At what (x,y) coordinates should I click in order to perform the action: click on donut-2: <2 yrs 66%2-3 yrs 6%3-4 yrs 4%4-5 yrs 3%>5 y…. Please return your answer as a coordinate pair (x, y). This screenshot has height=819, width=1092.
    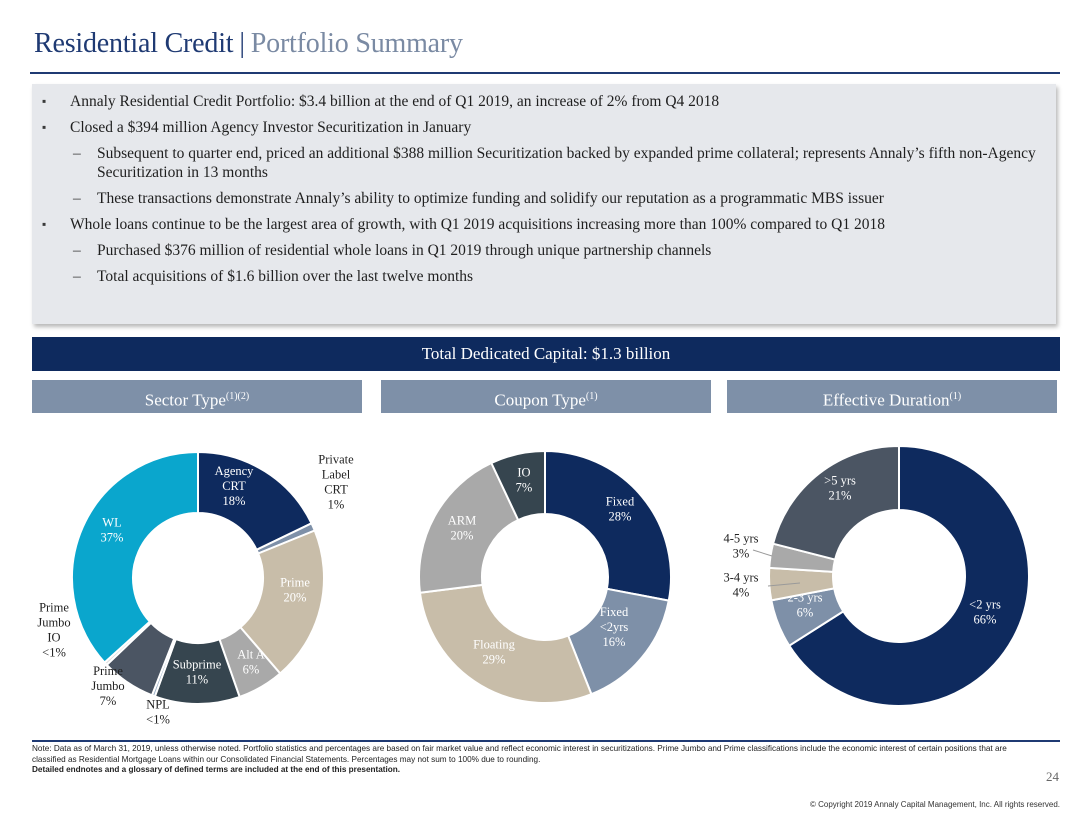
    Looking at the image, I should click on (876, 575).